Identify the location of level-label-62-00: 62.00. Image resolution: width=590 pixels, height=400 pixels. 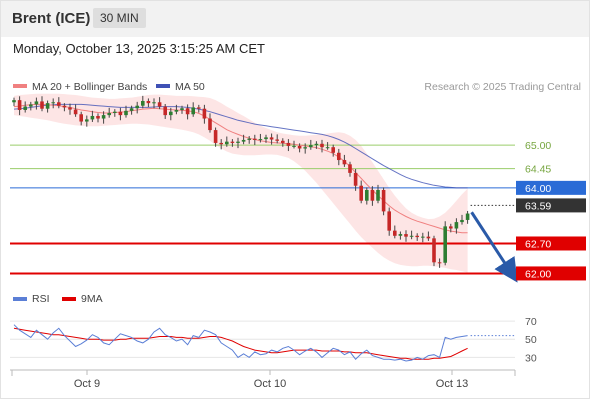
(538, 274).